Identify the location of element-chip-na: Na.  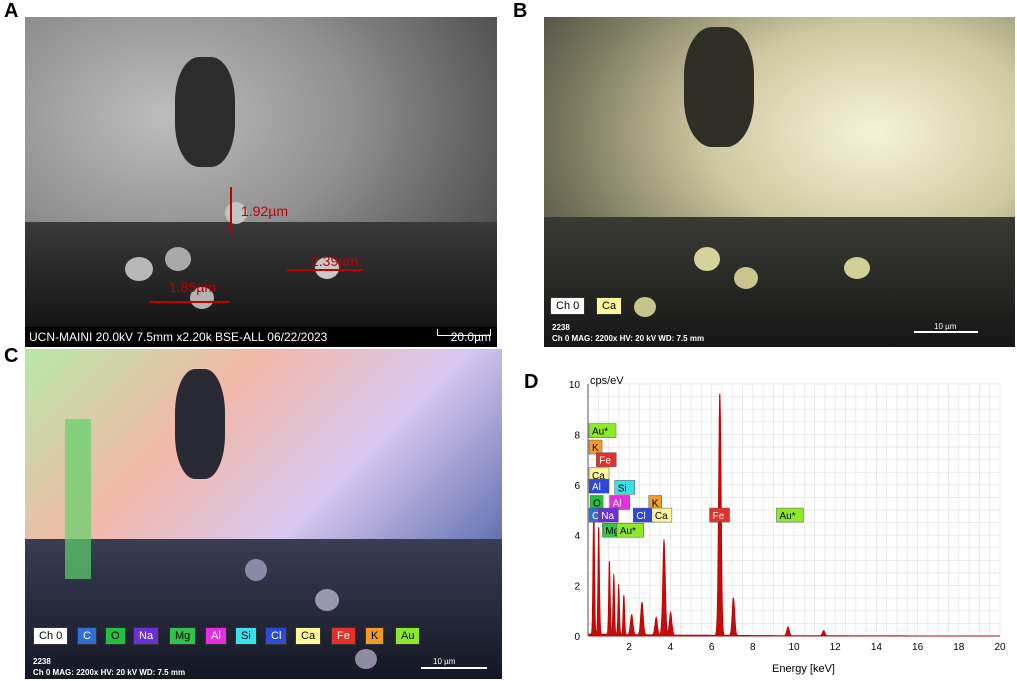
(146, 636).